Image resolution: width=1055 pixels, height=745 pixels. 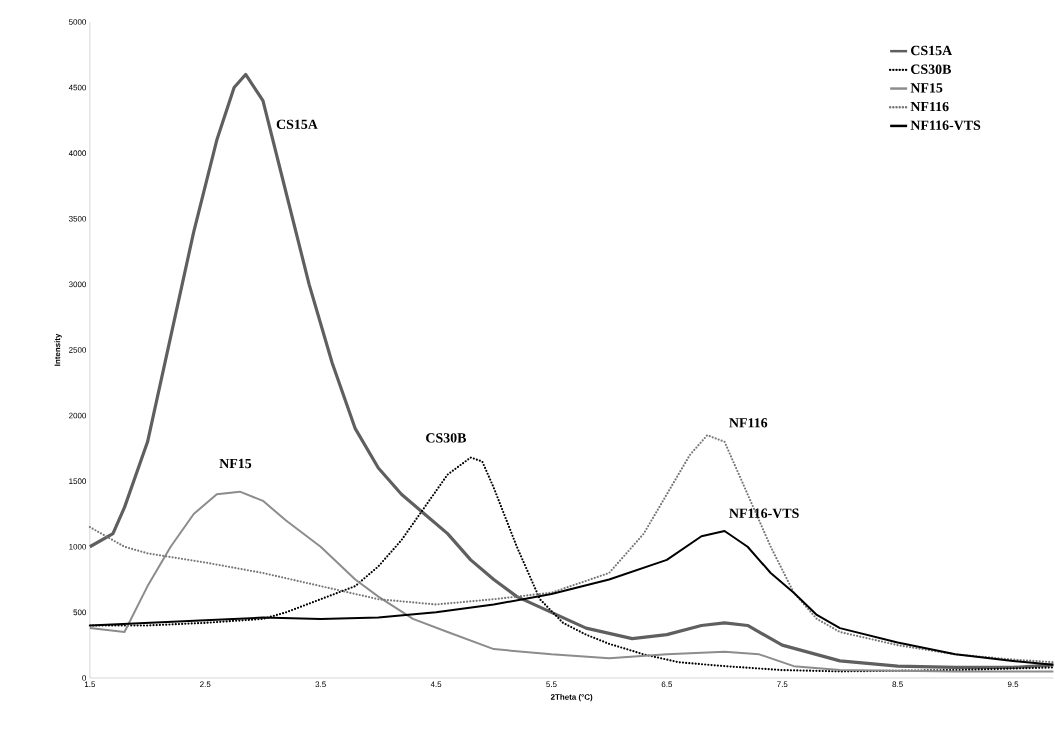 What do you see at coordinates (929, 106) in the screenshot?
I see `legend-label: NF116` at bounding box center [929, 106].